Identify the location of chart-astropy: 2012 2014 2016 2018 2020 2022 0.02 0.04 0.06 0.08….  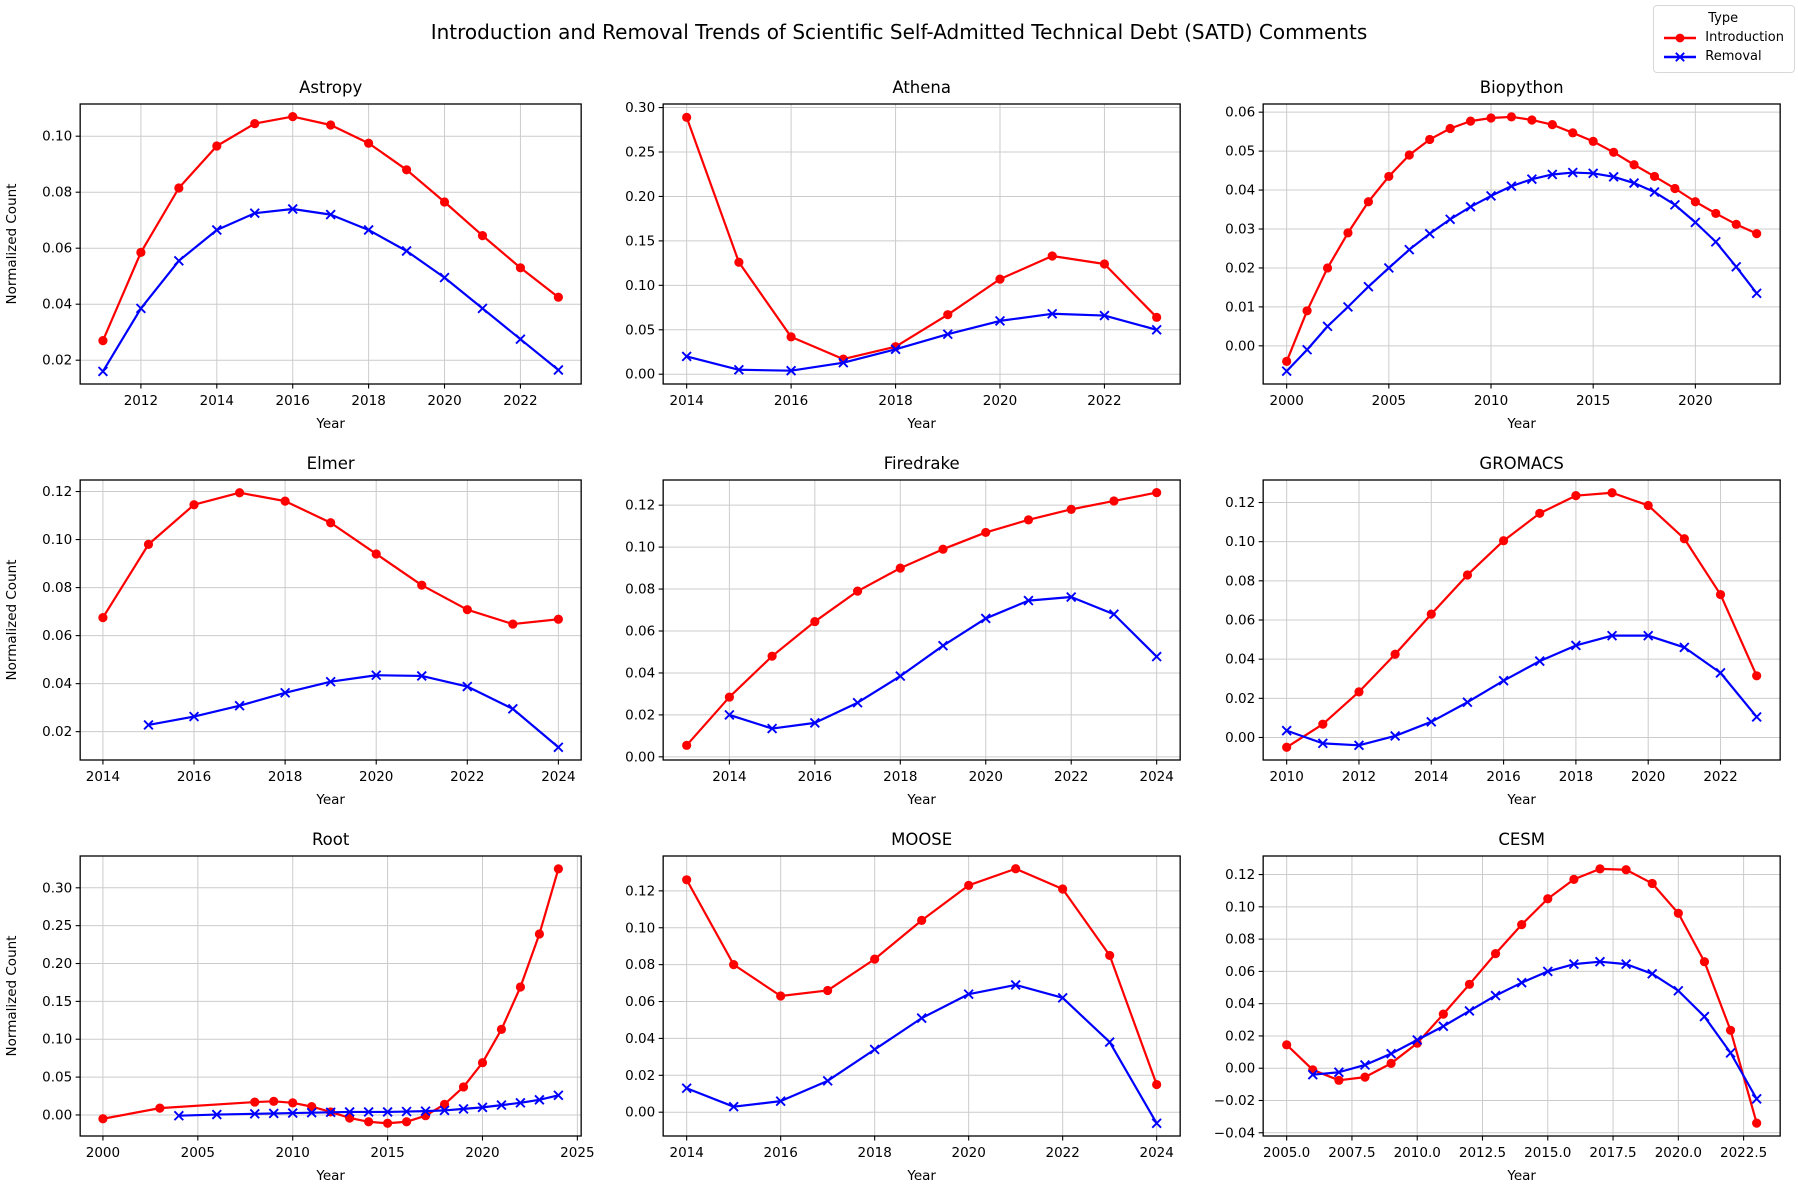
(293, 255).